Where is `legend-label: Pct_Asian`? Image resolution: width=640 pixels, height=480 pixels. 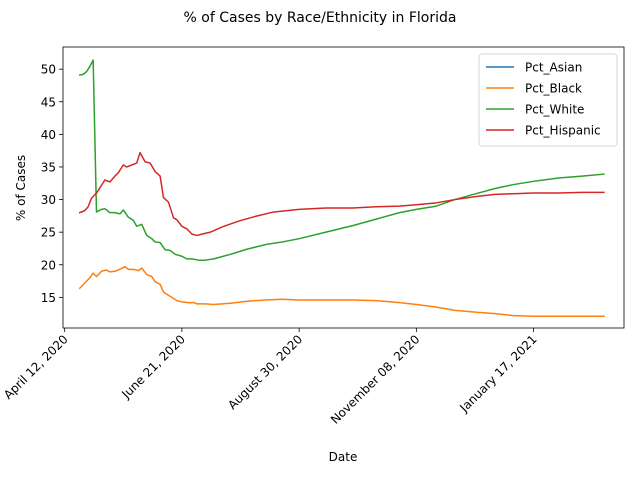 legend-label: Pct_Asian is located at coordinates (553, 68).